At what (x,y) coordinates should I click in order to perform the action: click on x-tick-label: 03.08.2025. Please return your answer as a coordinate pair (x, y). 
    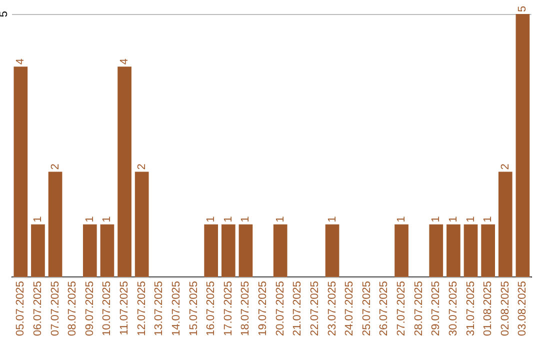
    Looking at the image, I should click on (522, 308).